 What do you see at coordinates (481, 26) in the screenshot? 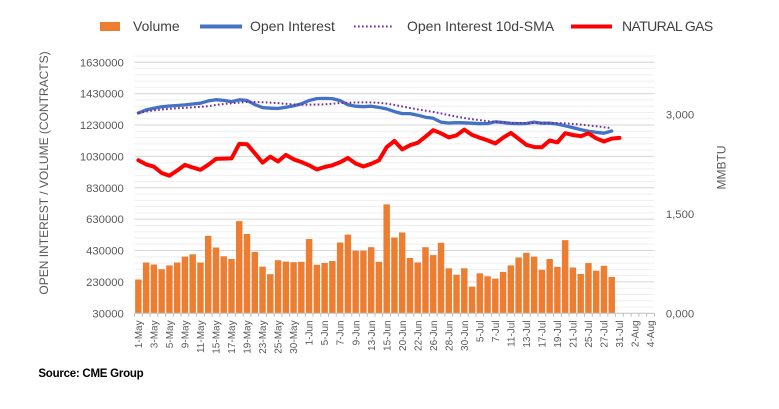
I see `svg-text: Open Interest 10d-SMA` at bounding box center [481, 26].